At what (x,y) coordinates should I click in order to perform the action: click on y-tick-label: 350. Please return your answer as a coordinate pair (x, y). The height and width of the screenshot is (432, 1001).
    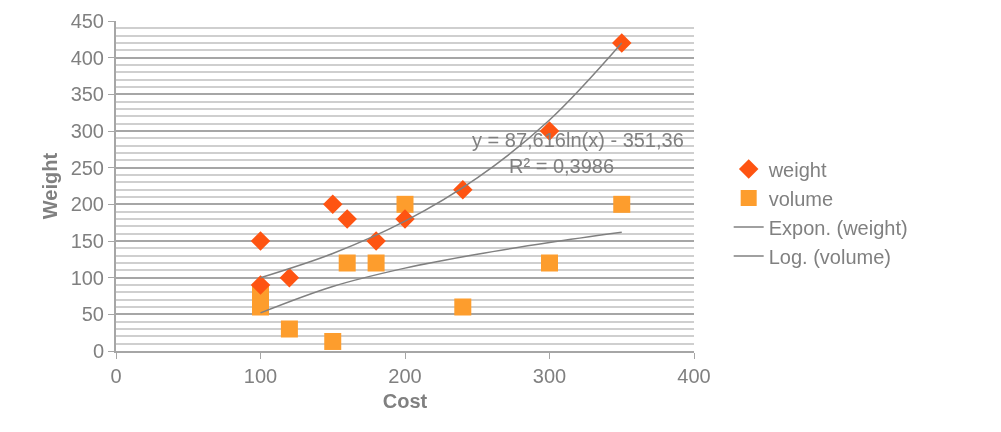
    Looking at the image, I should click on (87, 94).